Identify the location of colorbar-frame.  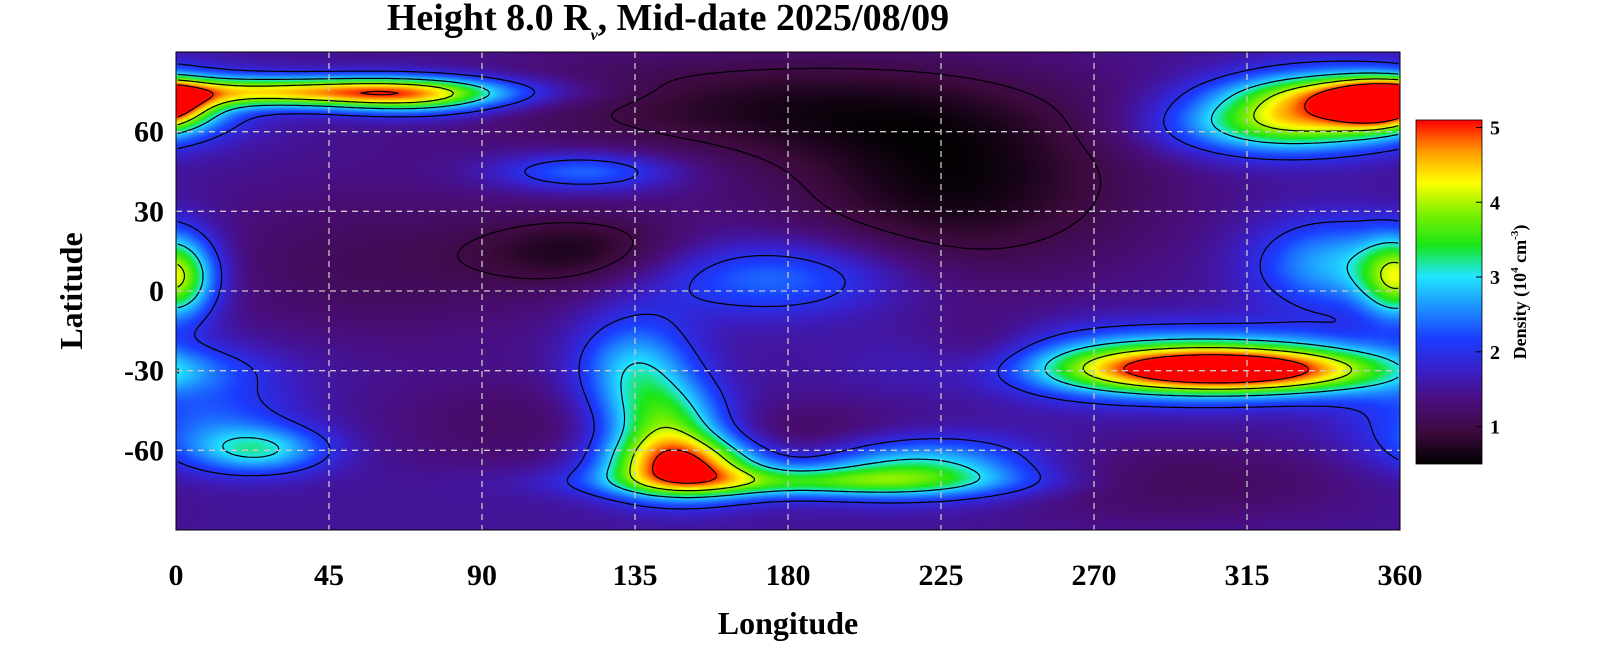
(1449, 292).